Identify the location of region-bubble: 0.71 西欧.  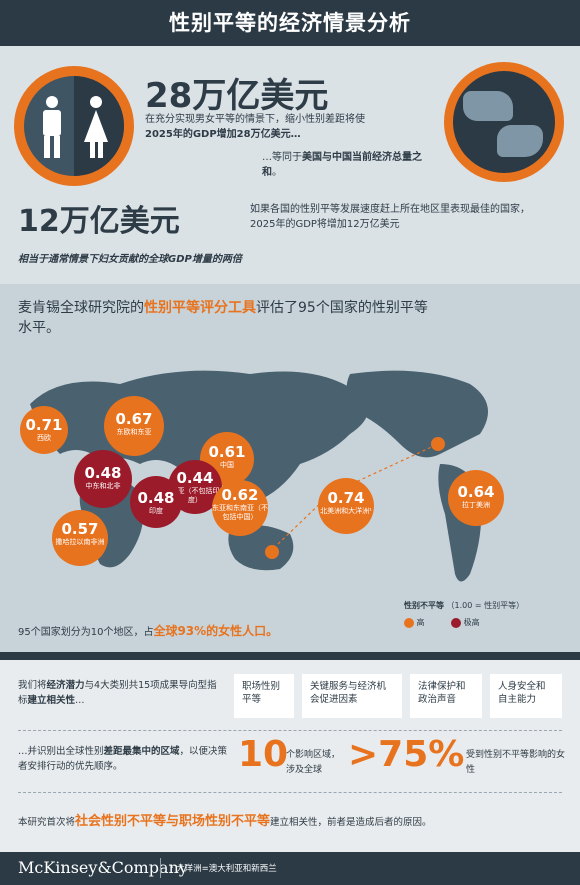
(44, 430).